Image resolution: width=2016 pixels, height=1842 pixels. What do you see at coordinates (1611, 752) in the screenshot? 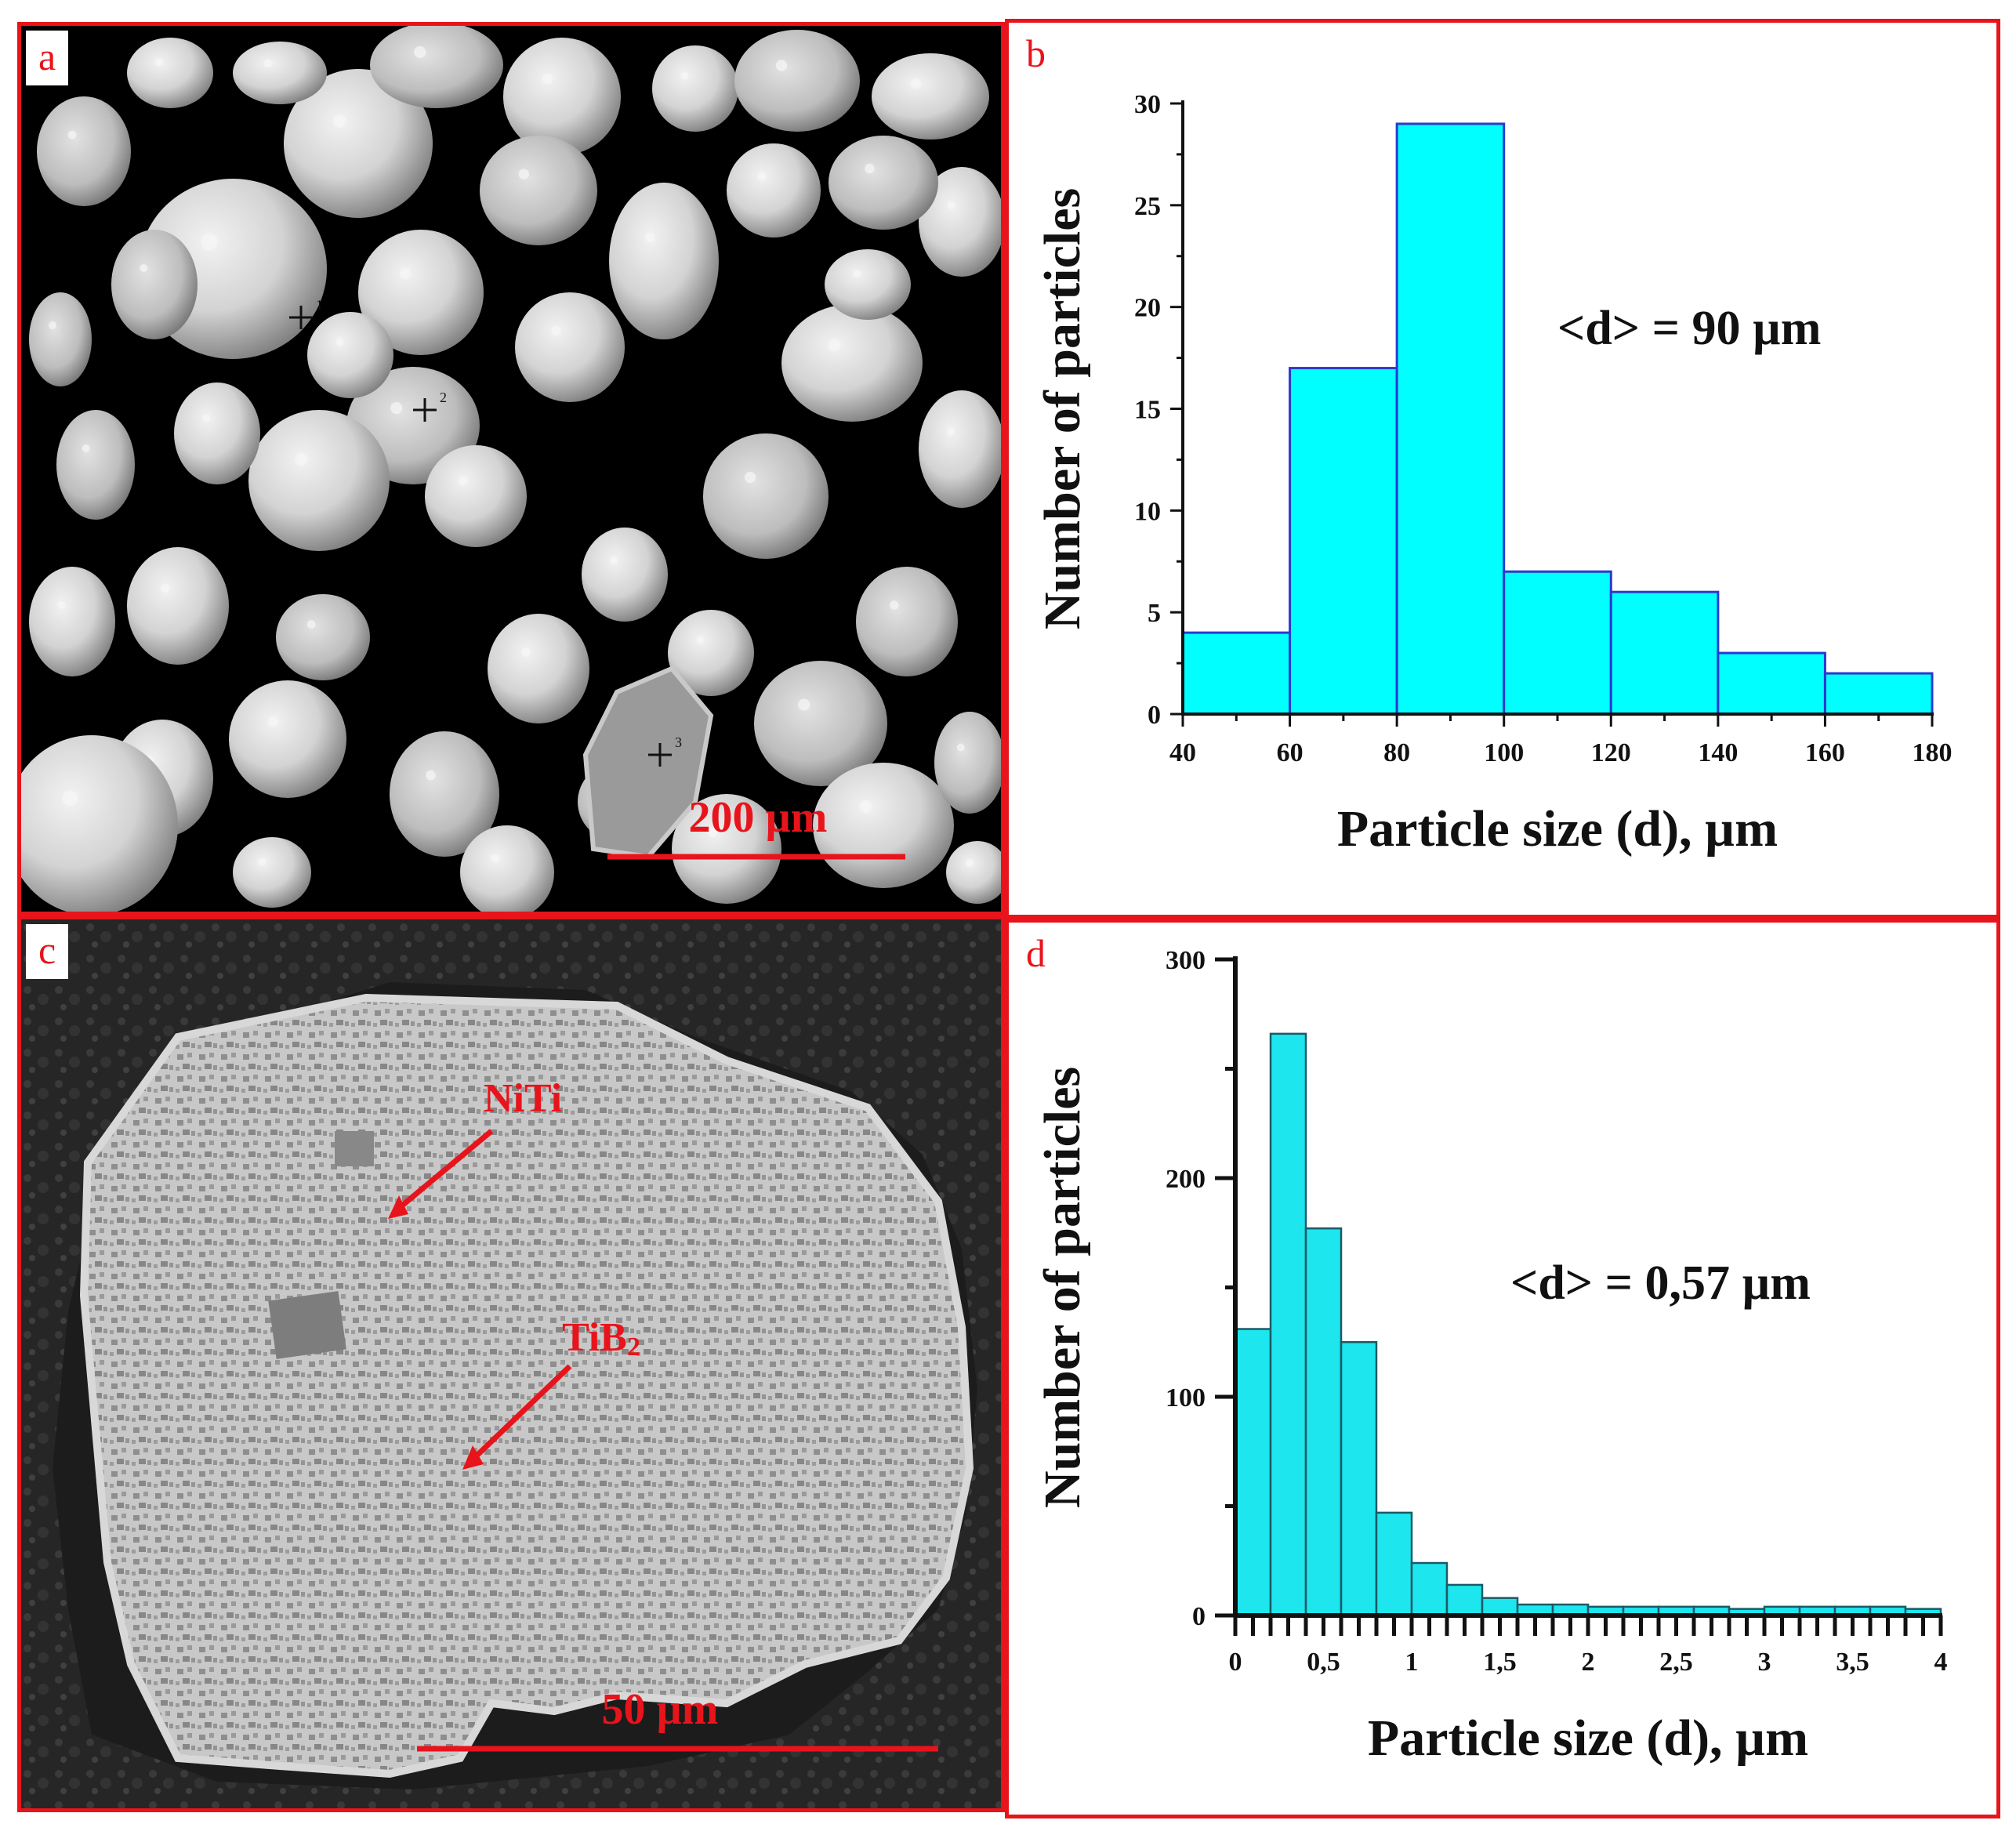
I see `x-tick-label: 120` at bounding box center [1611, 752].